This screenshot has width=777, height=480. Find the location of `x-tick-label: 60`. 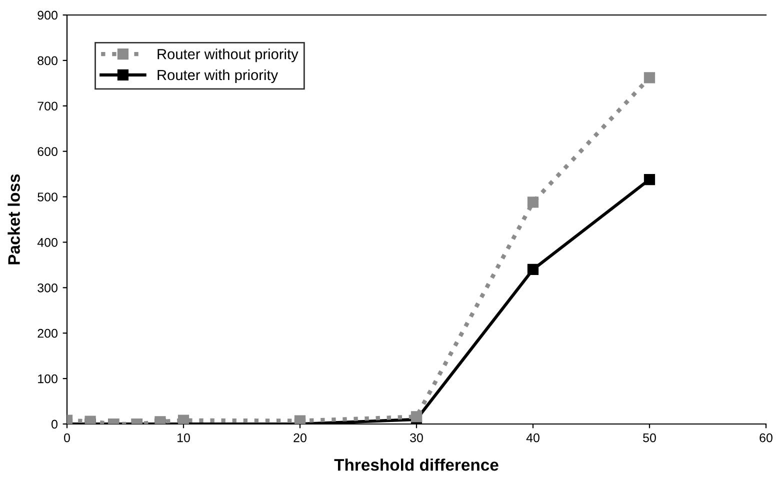

x-tick-label: 60 is located at coordinates (766, 437).